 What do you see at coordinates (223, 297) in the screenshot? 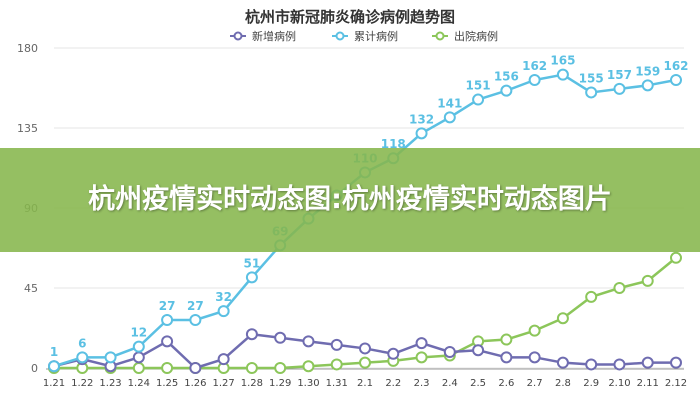
I see `data-label: 32` at bounding box center [223, 297].